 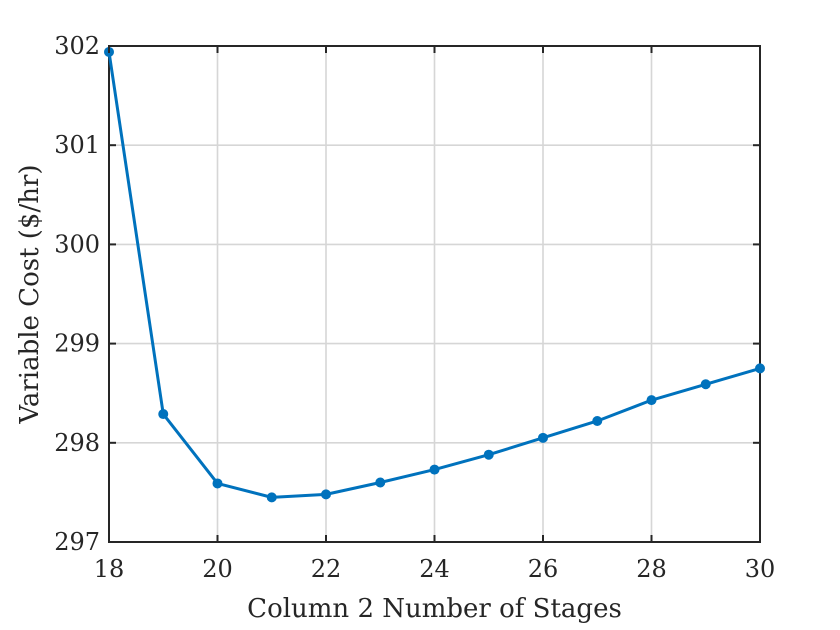 What do you see at coordinates (217, 569) in the screenshot?
I see `x-tick-label: 20` at bounding box center [217, 569].